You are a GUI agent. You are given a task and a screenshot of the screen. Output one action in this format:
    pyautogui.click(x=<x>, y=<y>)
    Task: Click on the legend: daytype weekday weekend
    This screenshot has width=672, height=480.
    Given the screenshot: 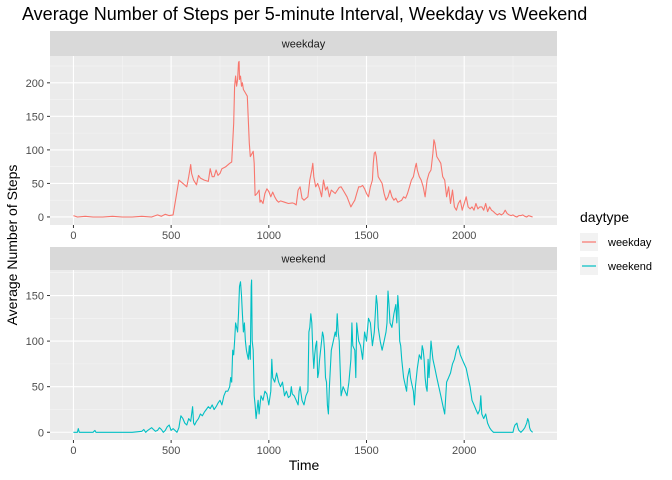 What is the action you would take?
    pyautogui.click(x=616, y=242)
    